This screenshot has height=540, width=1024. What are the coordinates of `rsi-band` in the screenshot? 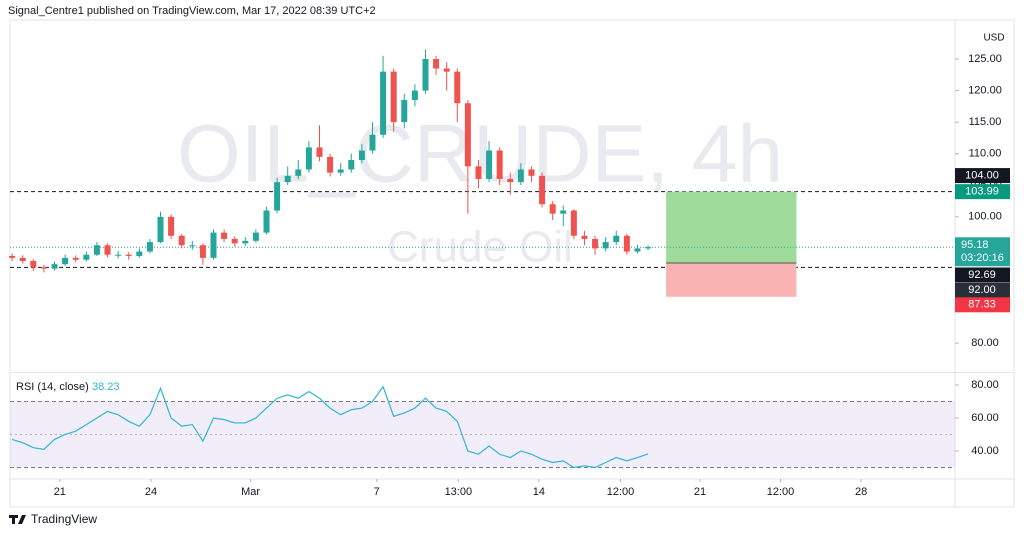 It's located at (482, 434).